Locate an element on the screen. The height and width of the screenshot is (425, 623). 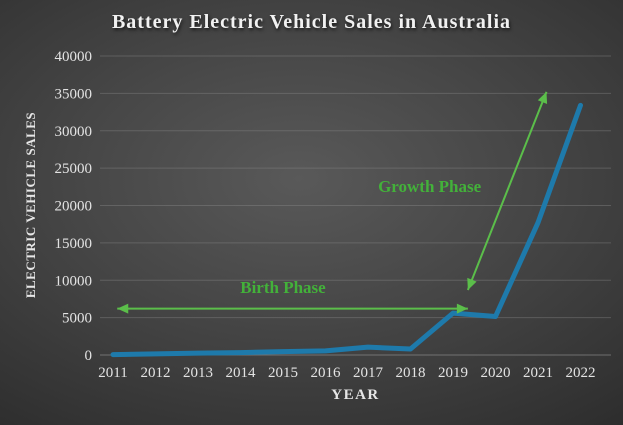
y-tick-label-10000: 10000 is located at coordinates (74, 281).